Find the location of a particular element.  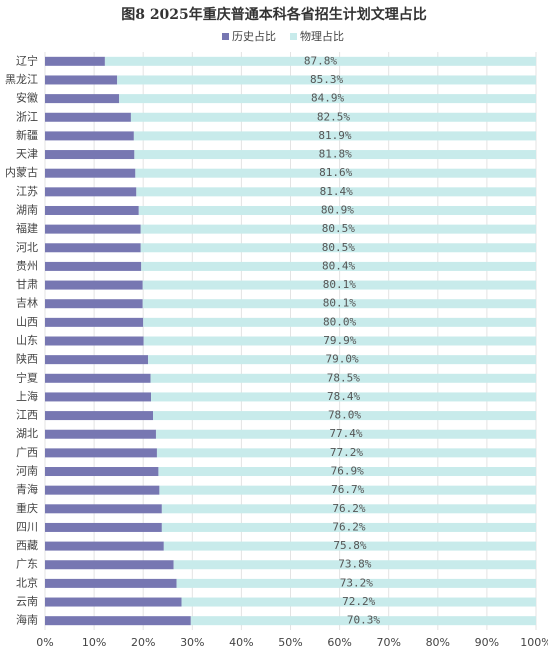

y-tick-label: 内蒙古 is located at coordinates (21, 172).